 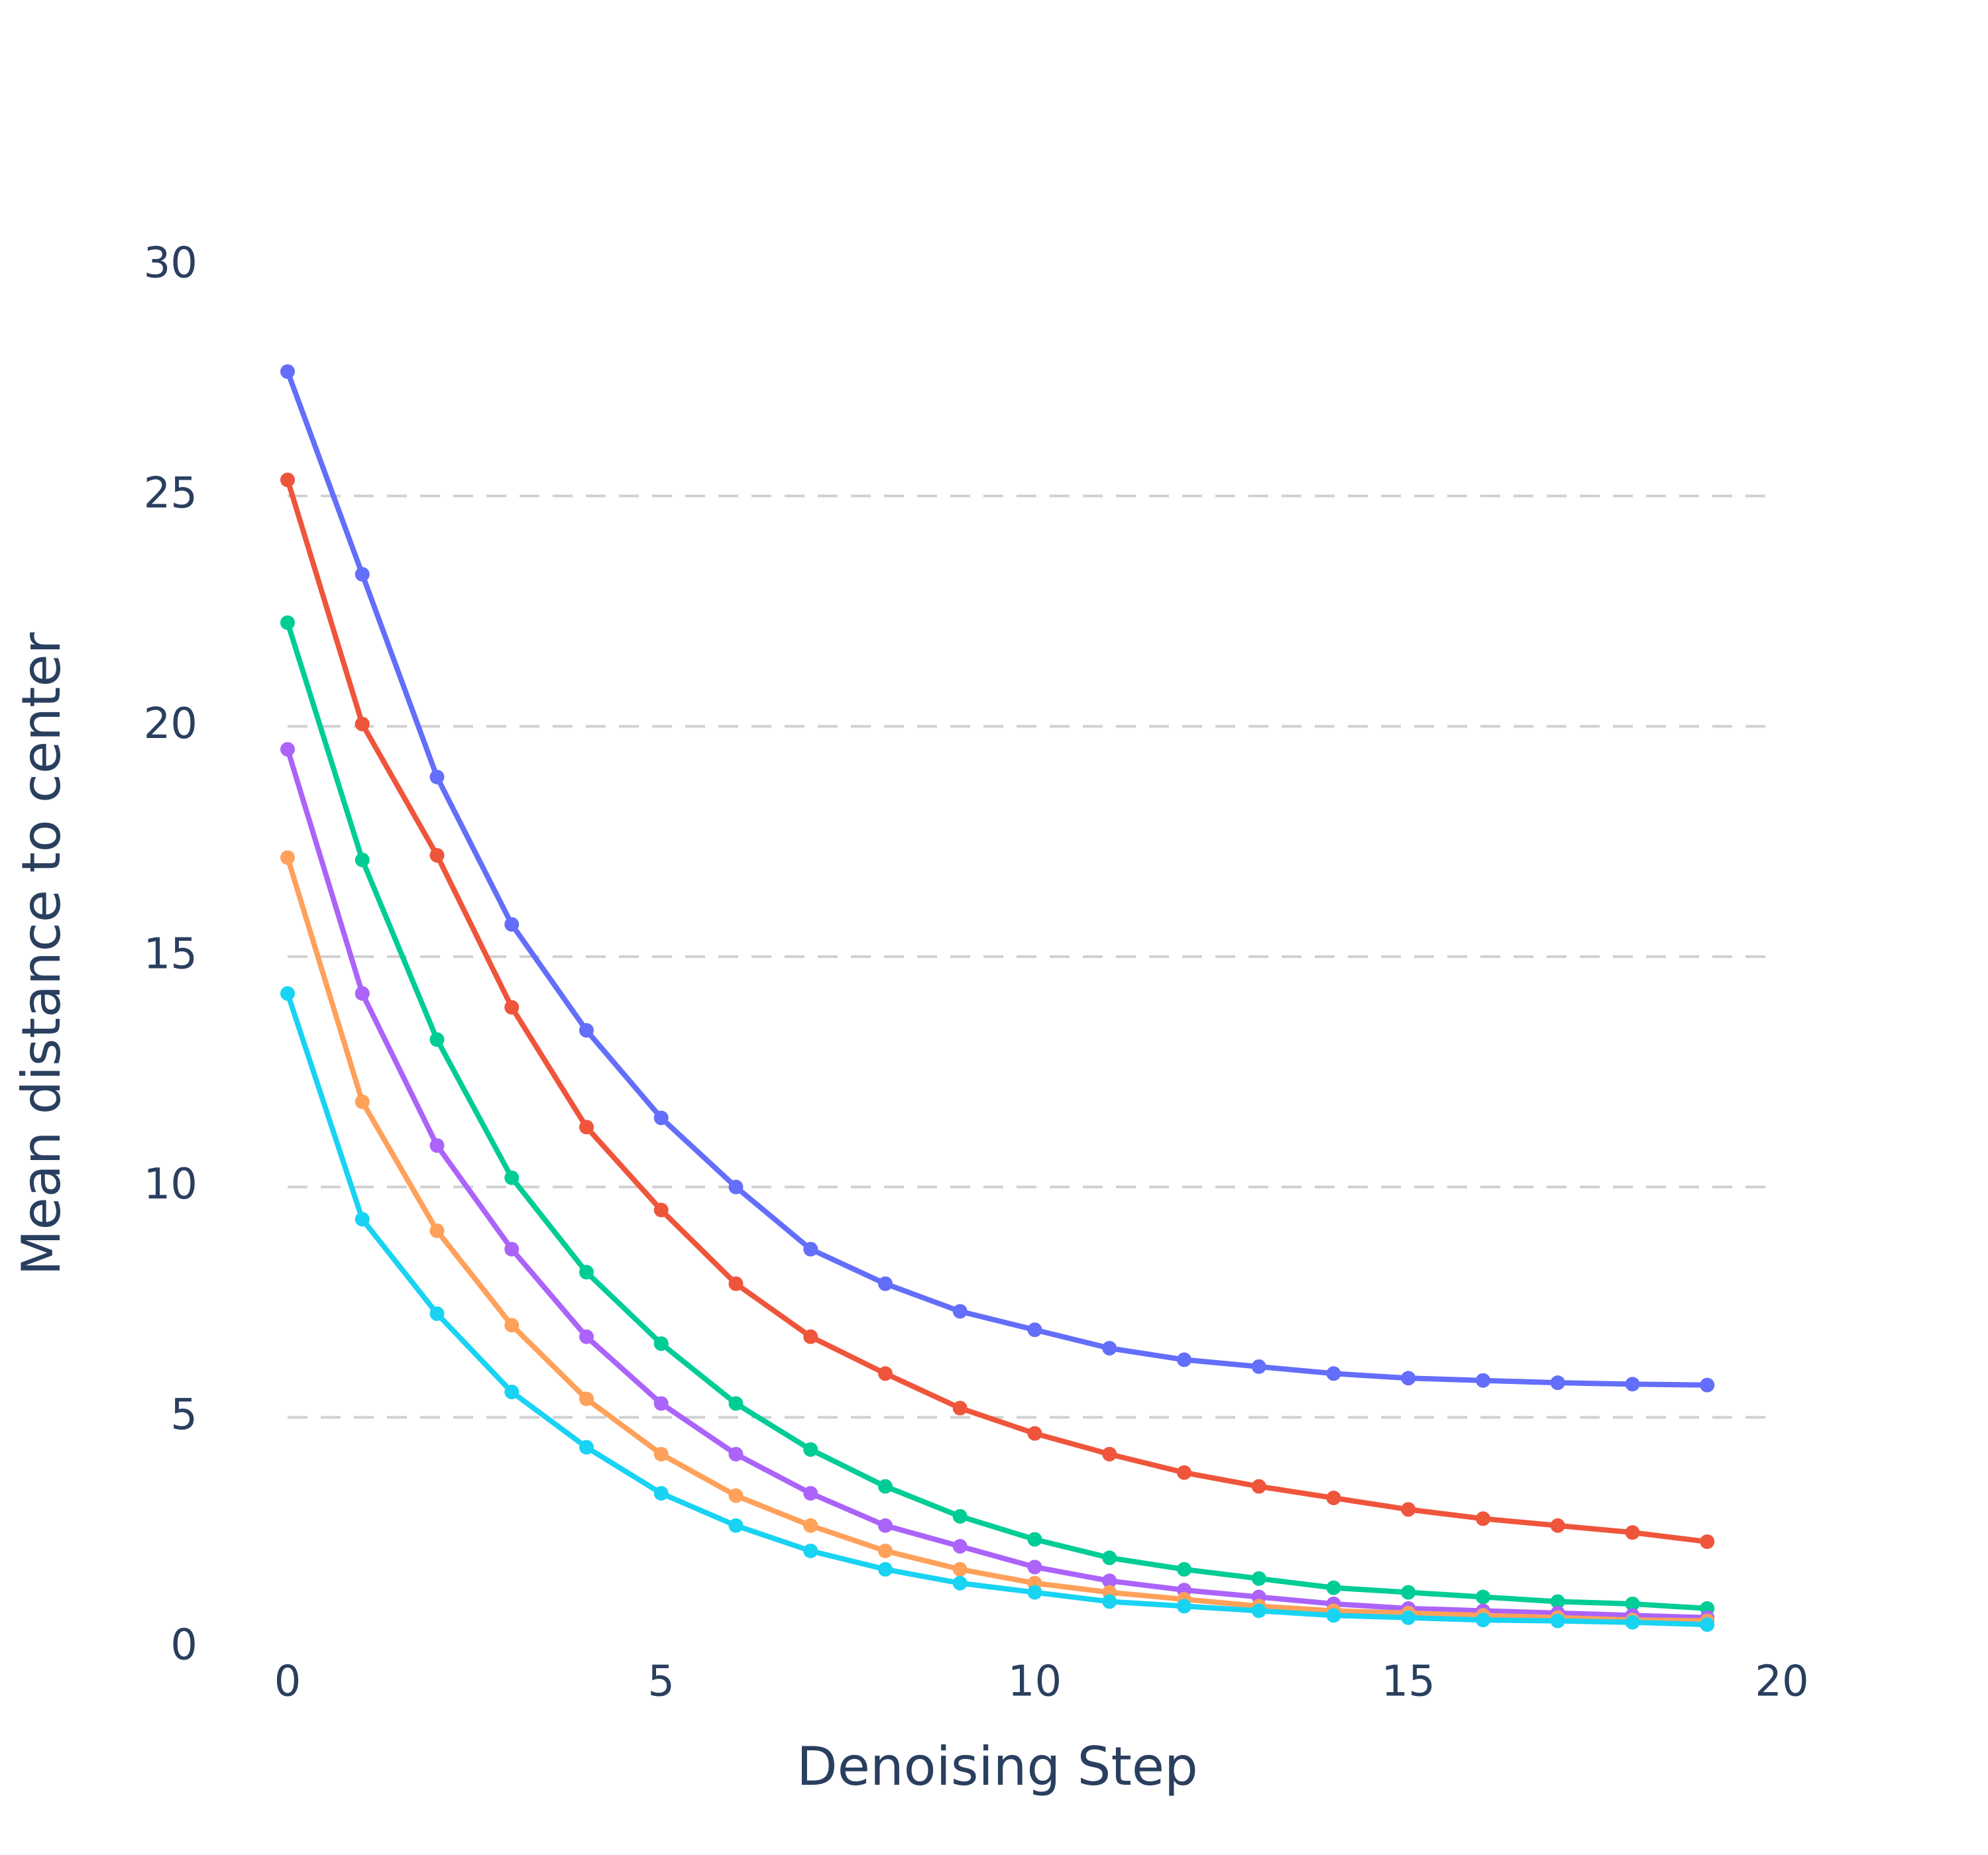 What do you see at coordinates (661, 1683) in the screenshot?
I see `x-tick-label: 5` at bounding box center [661, 1683].